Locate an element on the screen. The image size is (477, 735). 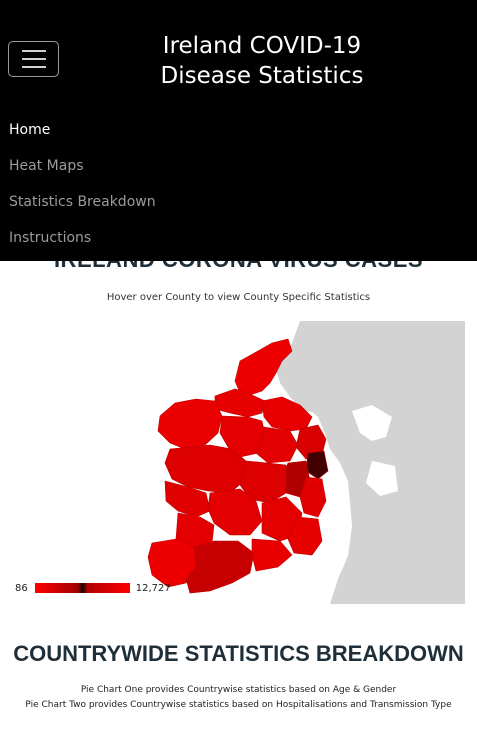
county-mayo is located at coordinates (190, 424).